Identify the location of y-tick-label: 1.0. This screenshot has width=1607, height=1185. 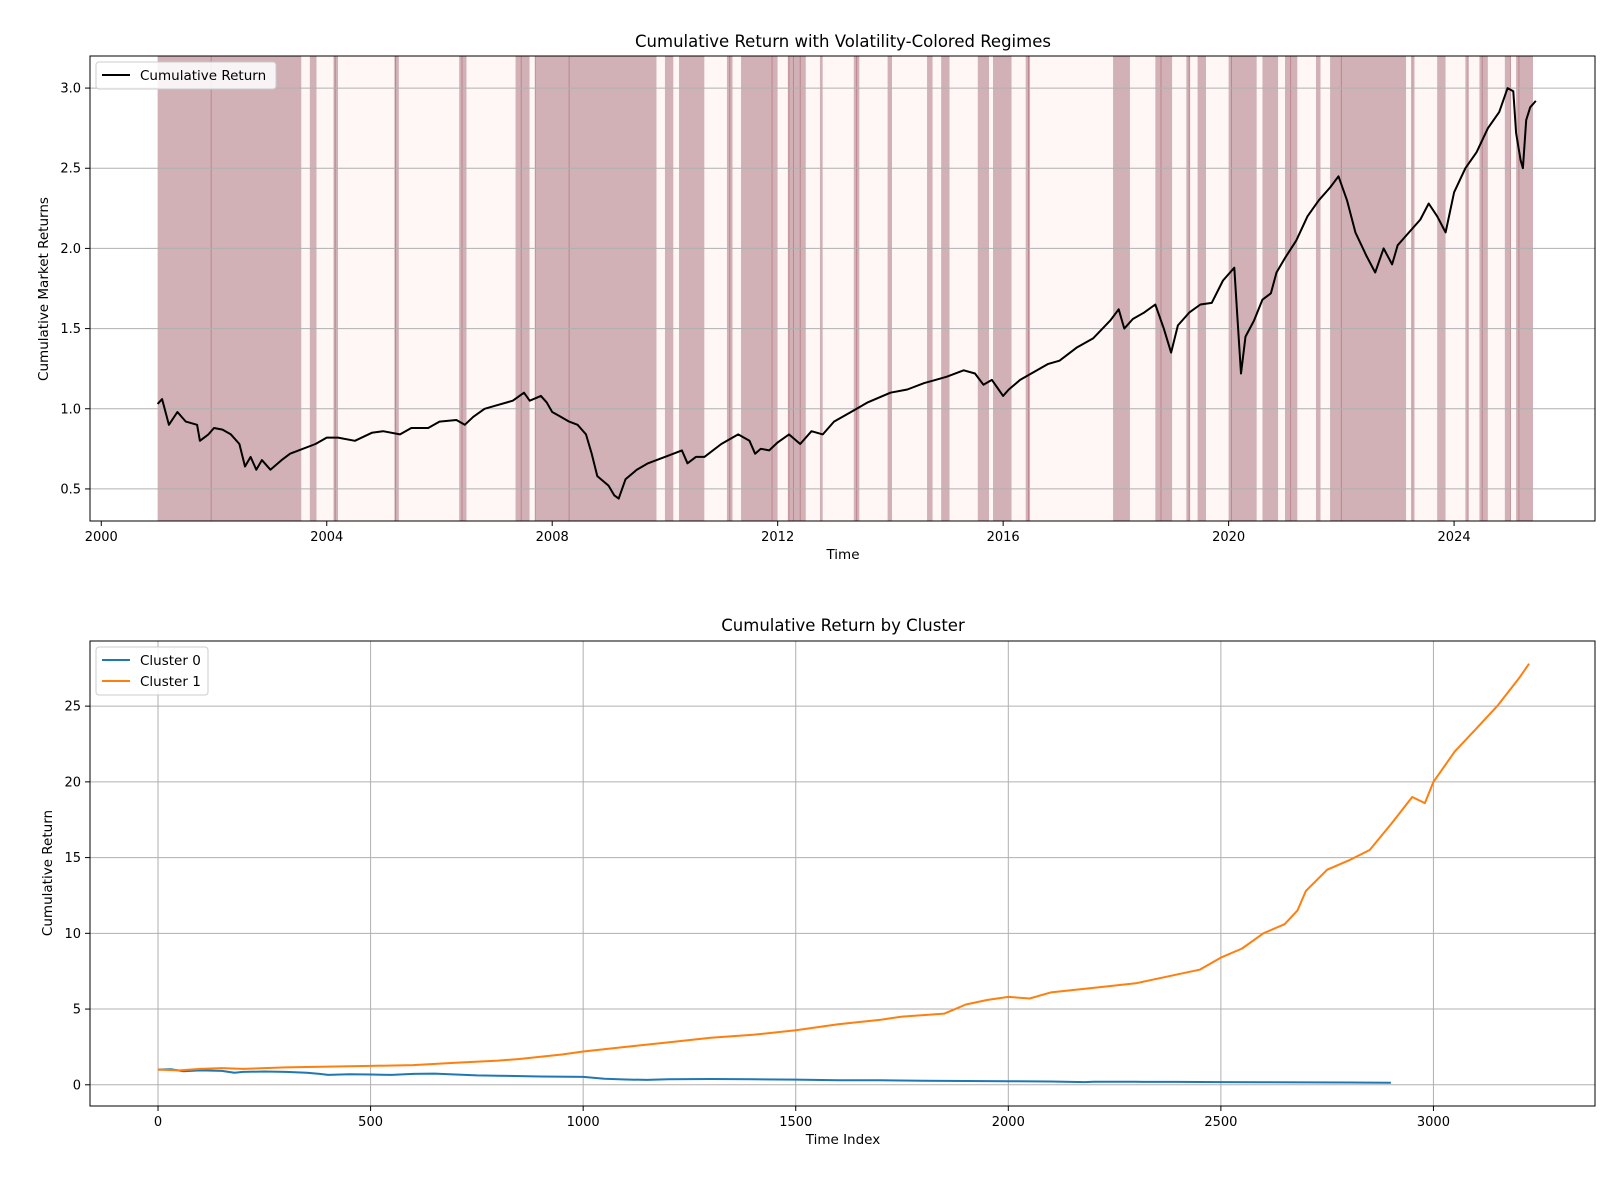
(70, 409).